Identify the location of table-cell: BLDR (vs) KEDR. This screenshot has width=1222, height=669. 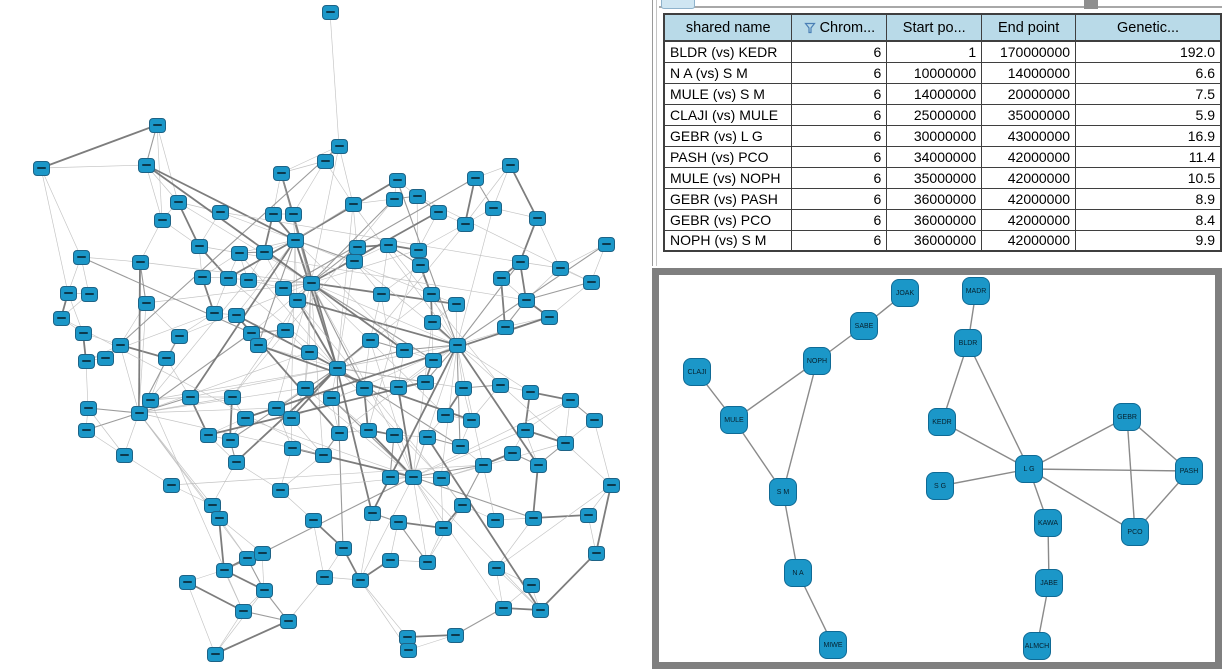
(728, 51).